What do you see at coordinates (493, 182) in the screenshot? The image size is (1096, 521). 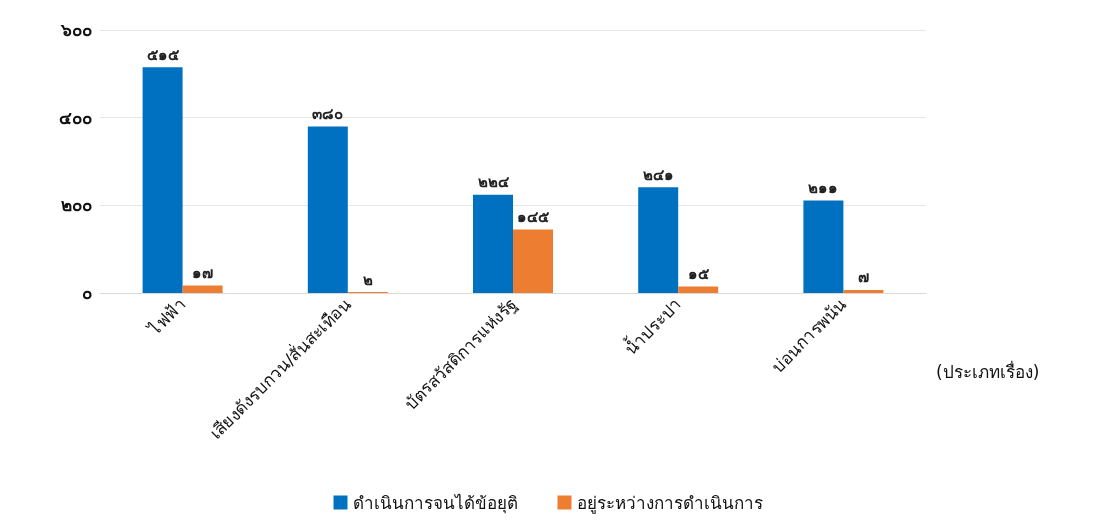 I see `data-label: ๒๒๔` at bounding box center [493, 182].